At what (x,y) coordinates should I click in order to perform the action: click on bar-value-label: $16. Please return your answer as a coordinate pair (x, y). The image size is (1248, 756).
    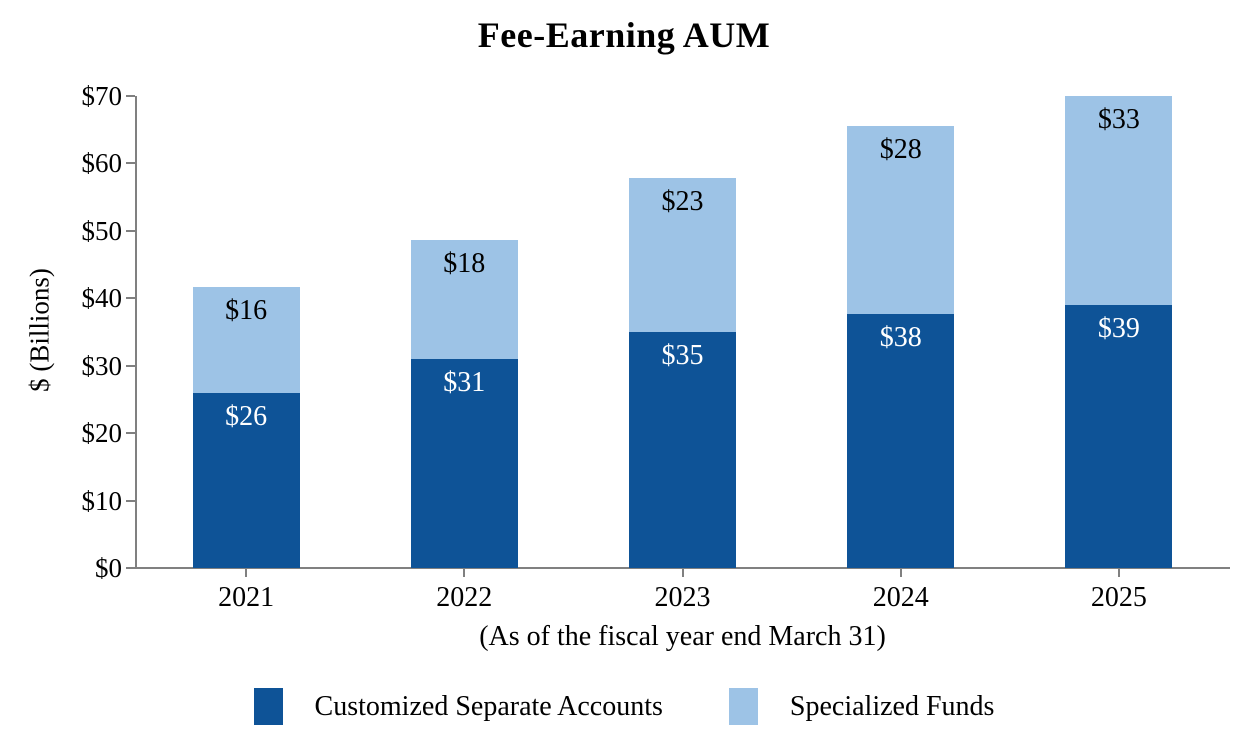
    Looking at the image, I should click on (246, 310).